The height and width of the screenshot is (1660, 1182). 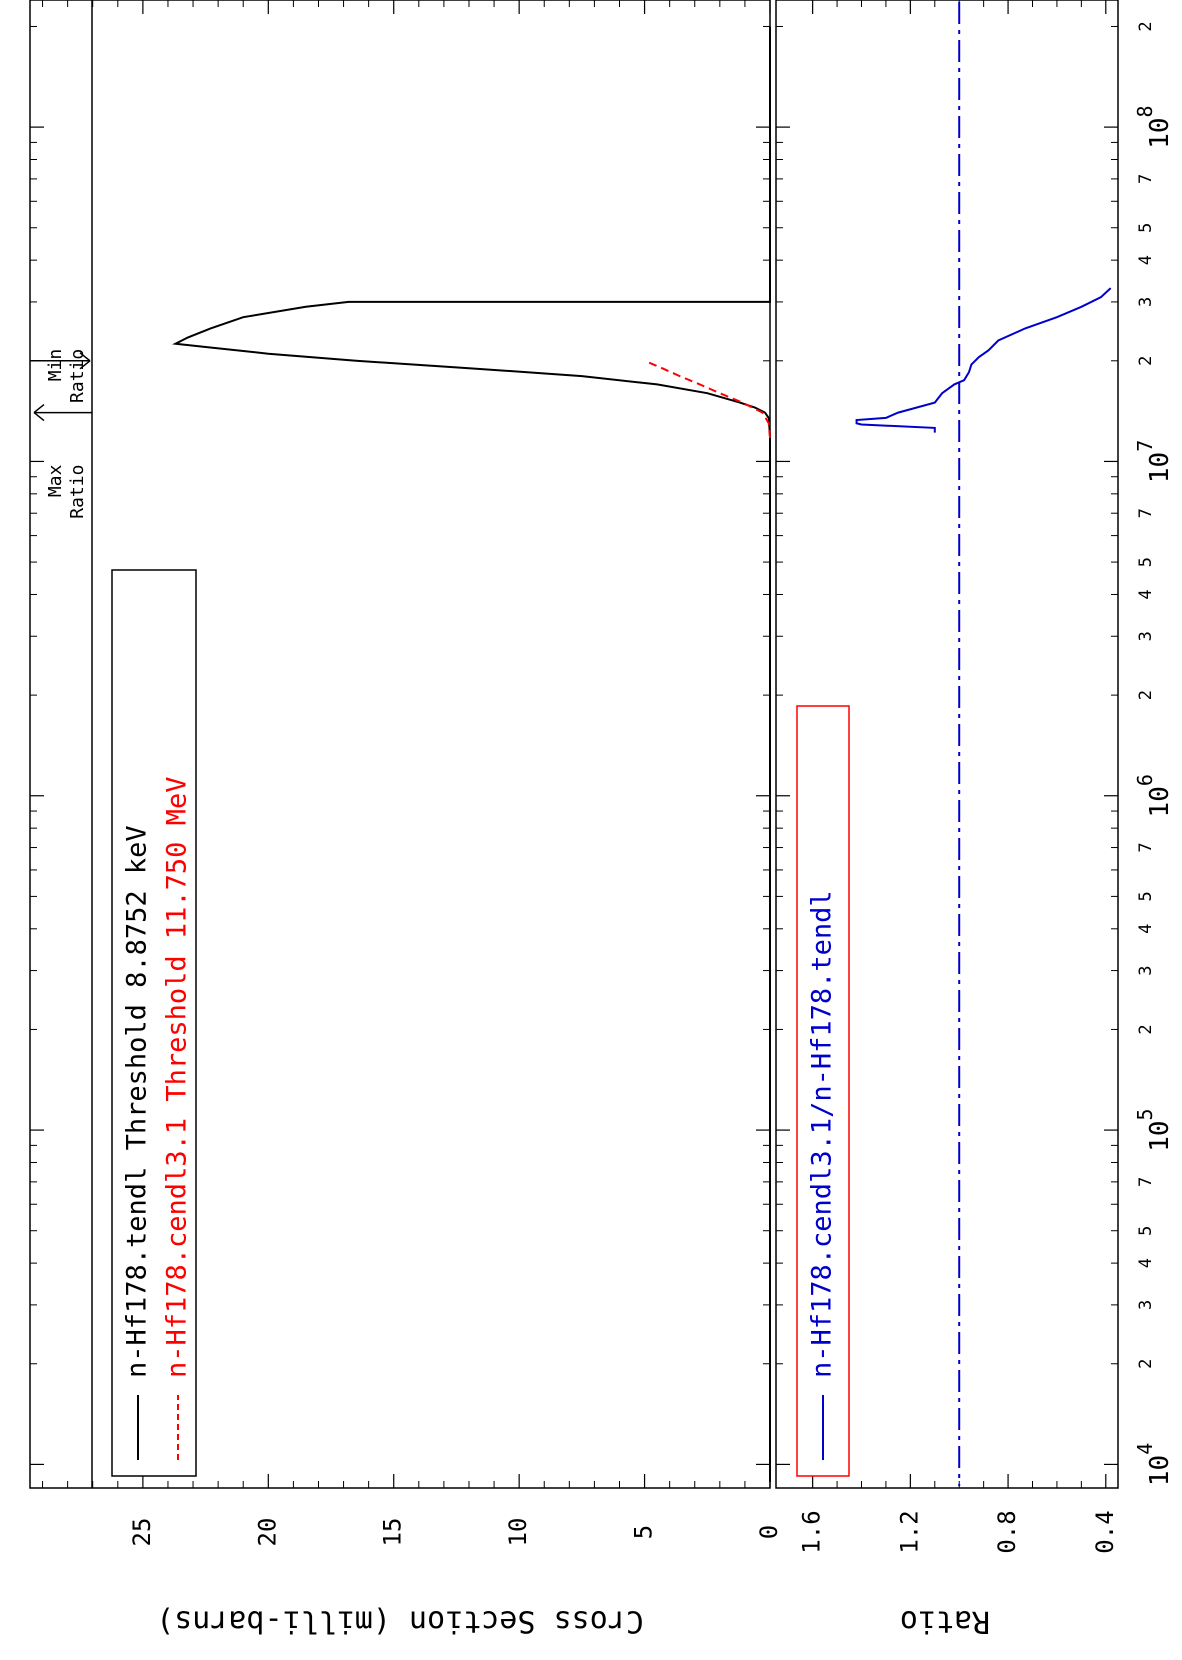 I want to click on y-tick-label: 0, so click(x=769, y=1532).